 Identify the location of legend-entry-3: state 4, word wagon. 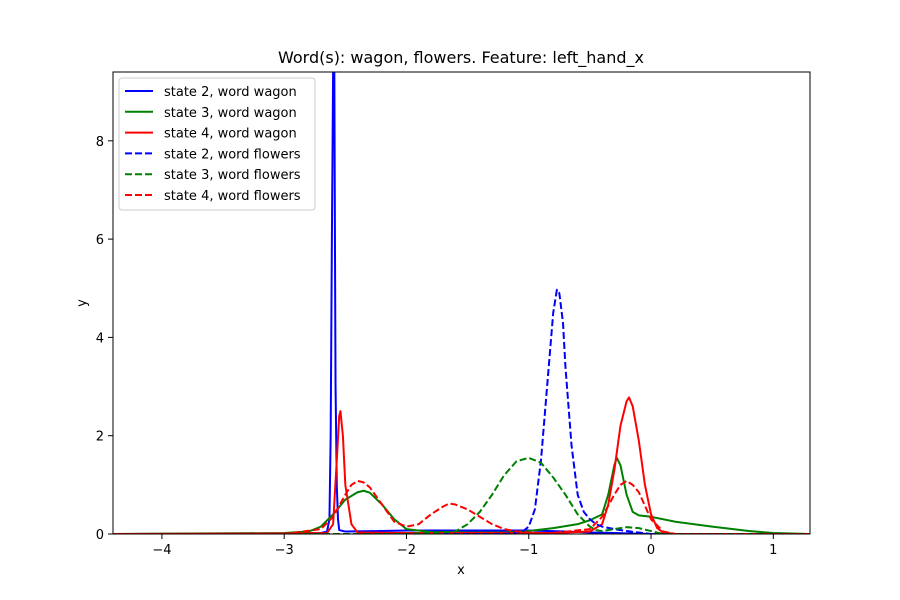
(230, 134).